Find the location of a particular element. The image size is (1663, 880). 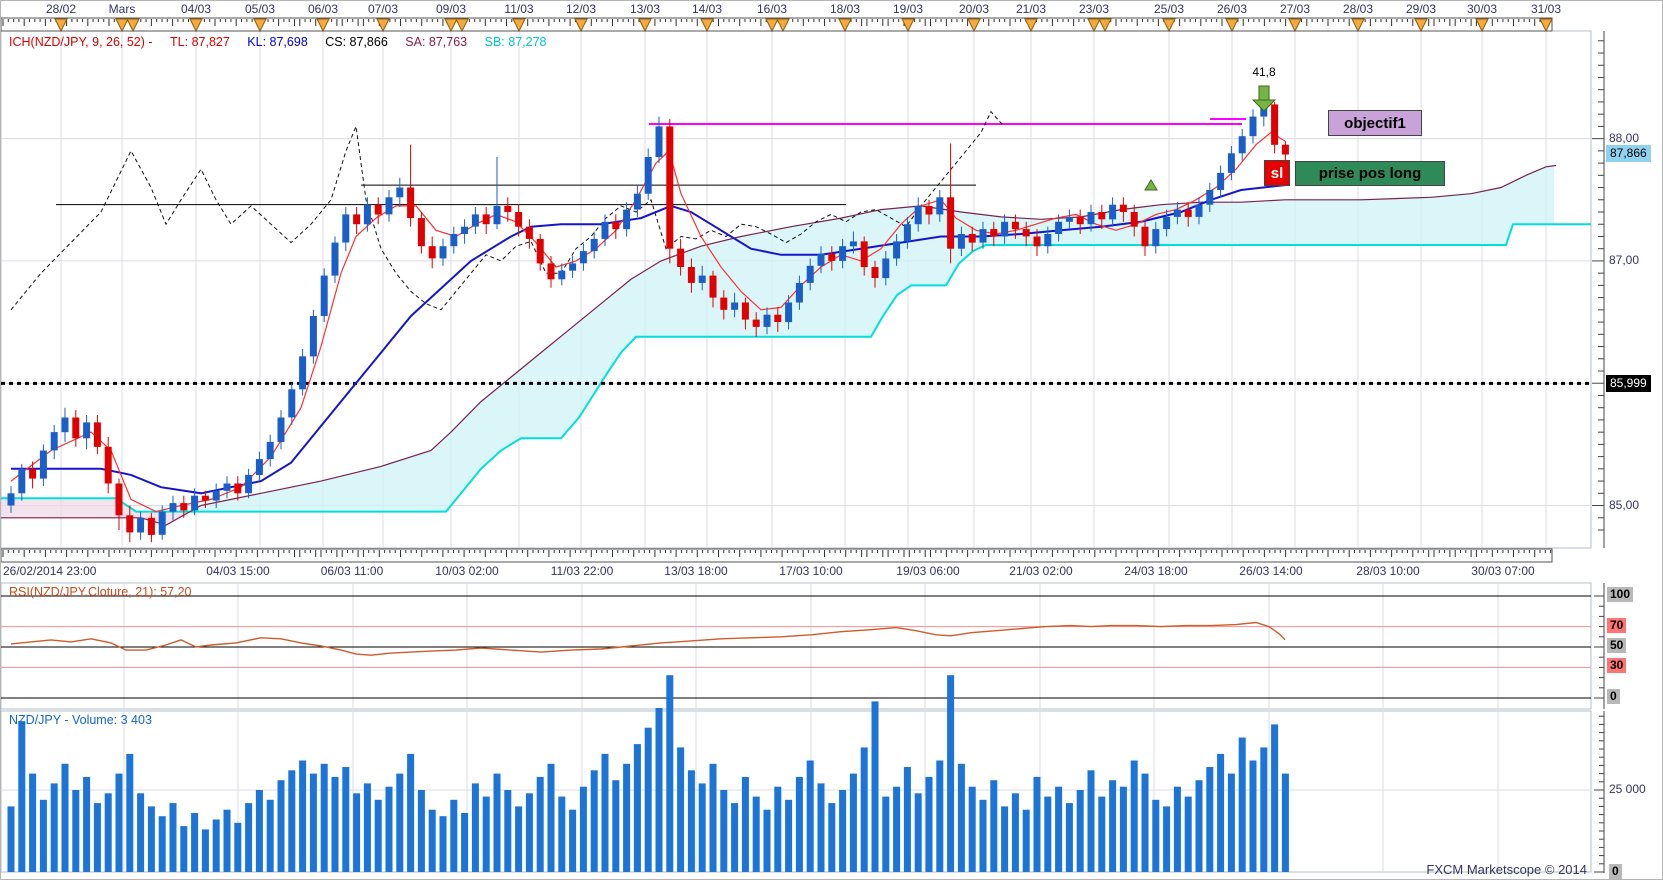

top-date-label: 30/03 is located at coordinates (1482, 9).